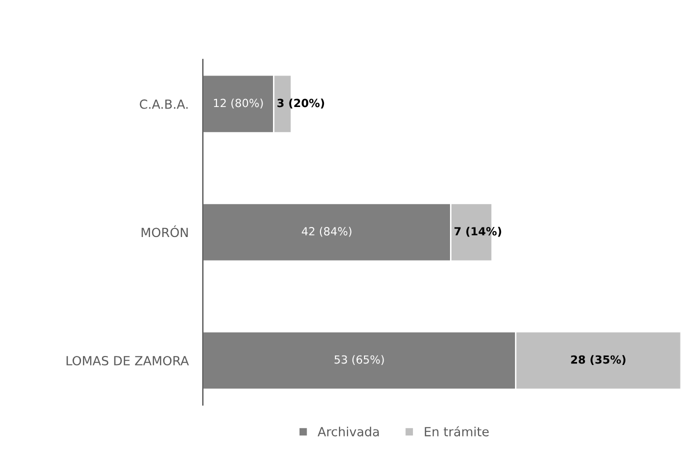 This screenshot has width=683, height=464. I want to click on y-tick-label: C.A.B.A., so click(164, 104).